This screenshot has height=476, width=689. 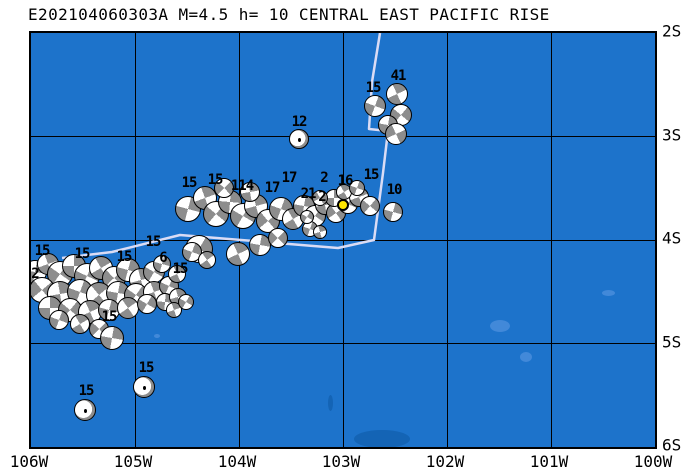 What do you see at coordinates (308, 194) in the screenshot?
I see `depth-label: 21` at bounding box center [308, 194].